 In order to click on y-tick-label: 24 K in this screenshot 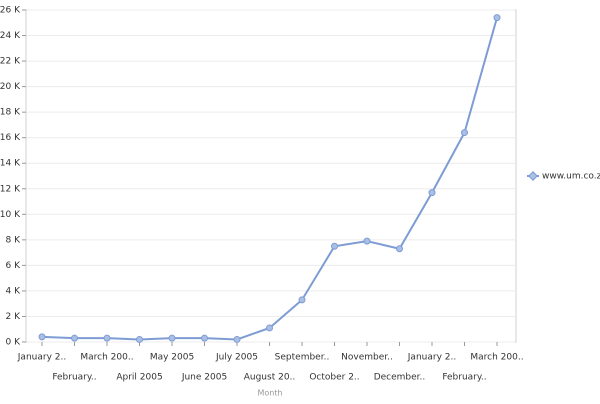, I will do `click(10, 36)`.